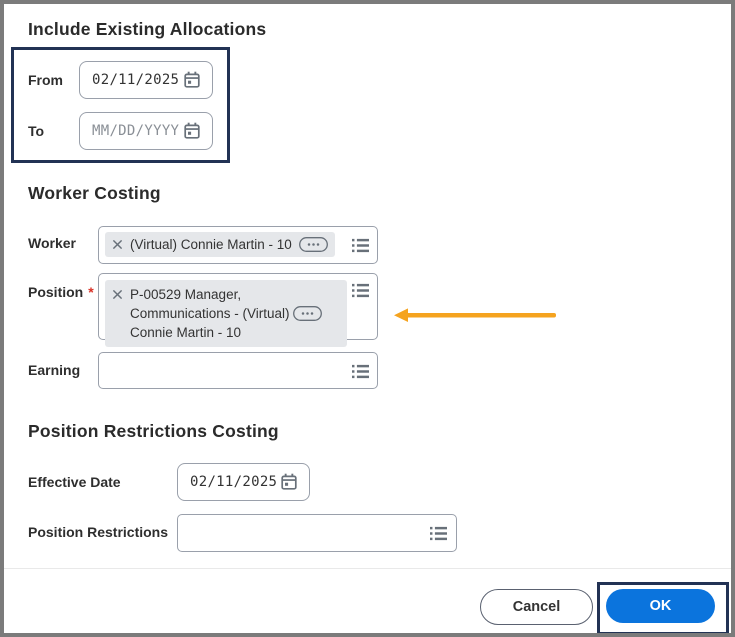 This screenshot has height=637, width=735. I want to click on worker-prompt-field: (Virtual) Connie Martin - 10, so click(238, 245).